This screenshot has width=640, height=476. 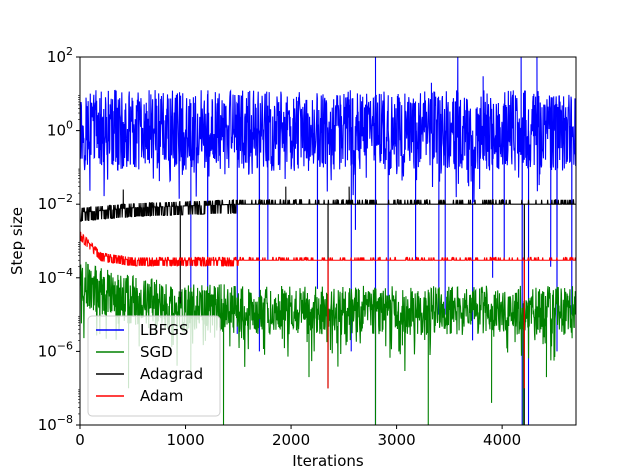 I want to click on legend-label-adam: Adam, so click(x=161, y=396).